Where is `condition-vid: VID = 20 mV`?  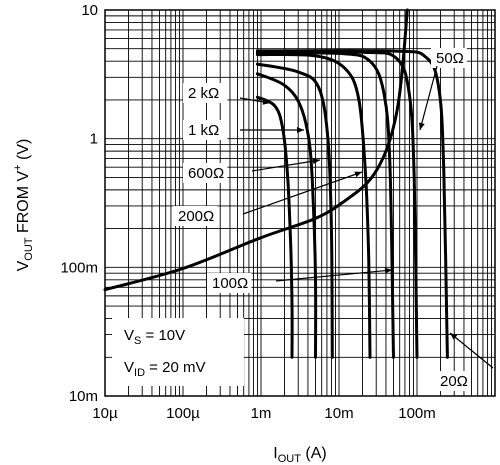
condition-vid: VID = 20 mV is located at coordinates (164, 369).